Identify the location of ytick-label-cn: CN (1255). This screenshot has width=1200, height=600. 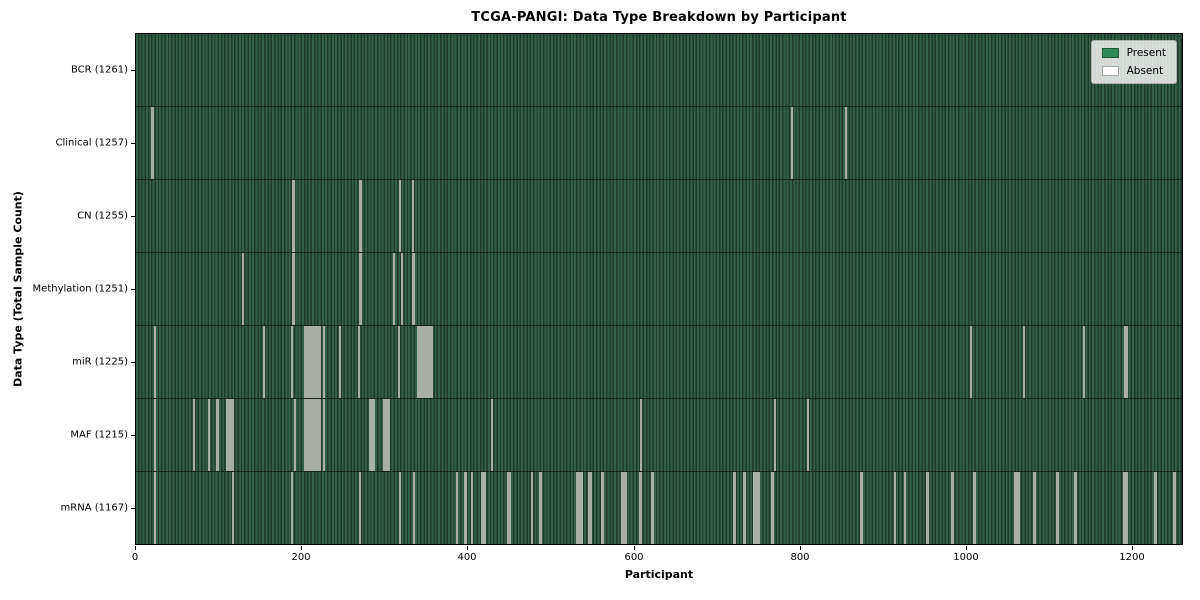
(102, 216).